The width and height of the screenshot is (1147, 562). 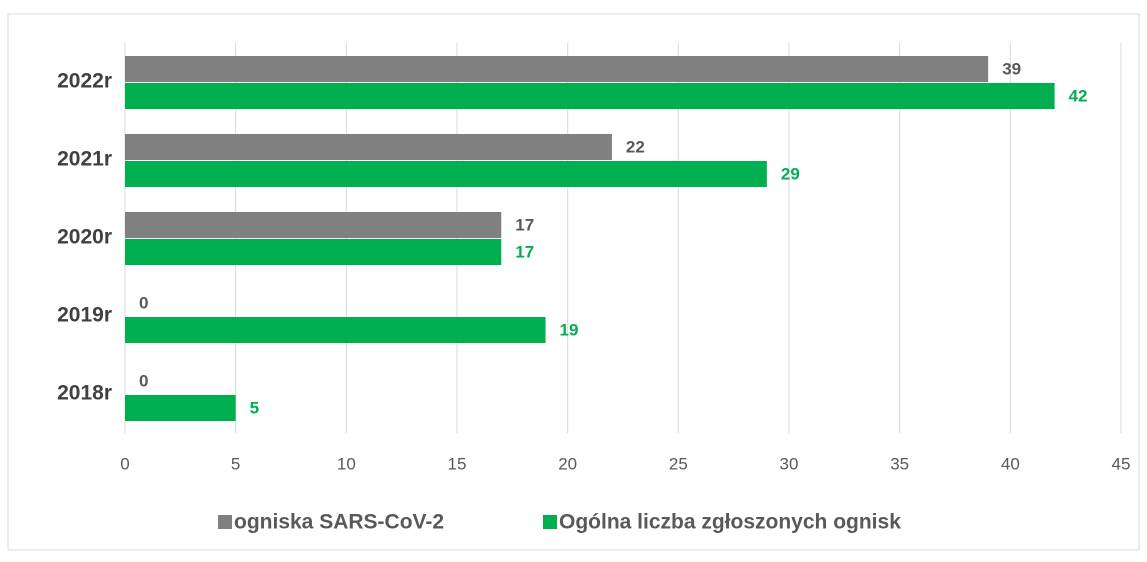 What do you see at coordinates (569, 329) in the screenshot?
I see `data-label: 19` at bounding box center [569, 329].